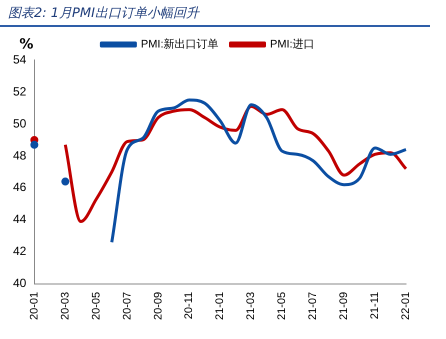 The width and height of the screenshot is (446, 339). What do you see at coordinates (220, 306) in the screenshot?
I see `x-tick-label: 21-01` at bounding box center [220, 306].